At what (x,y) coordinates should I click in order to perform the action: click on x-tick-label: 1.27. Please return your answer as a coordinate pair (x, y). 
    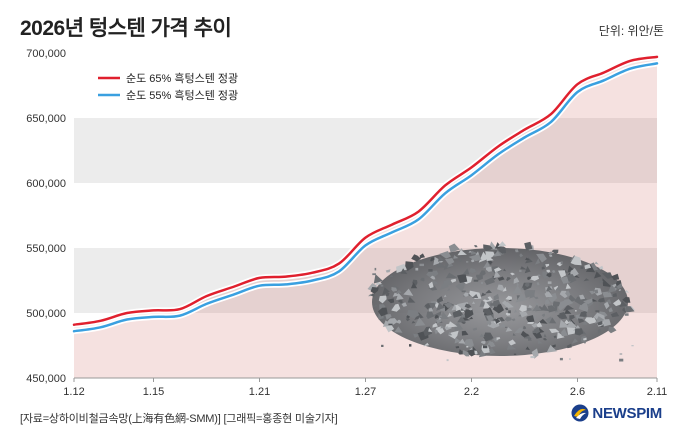
    Looking at the image, I should click on (365, 392).